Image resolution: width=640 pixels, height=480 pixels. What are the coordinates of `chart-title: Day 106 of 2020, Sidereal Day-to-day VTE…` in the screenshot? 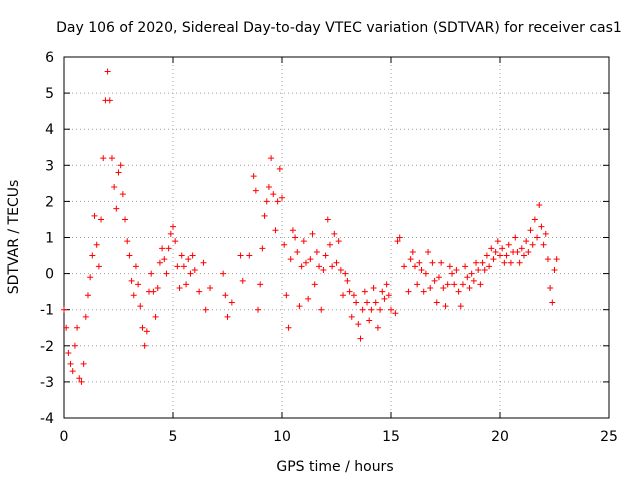 It's located at (339, 28).